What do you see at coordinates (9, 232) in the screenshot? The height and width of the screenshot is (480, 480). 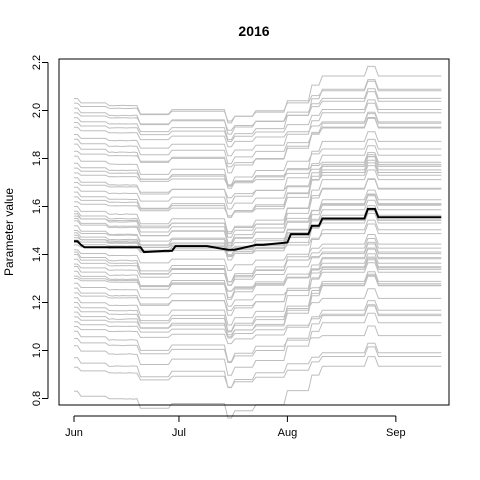 I see `y-axis-label: Parameter value` at bounding box center [9, 232].